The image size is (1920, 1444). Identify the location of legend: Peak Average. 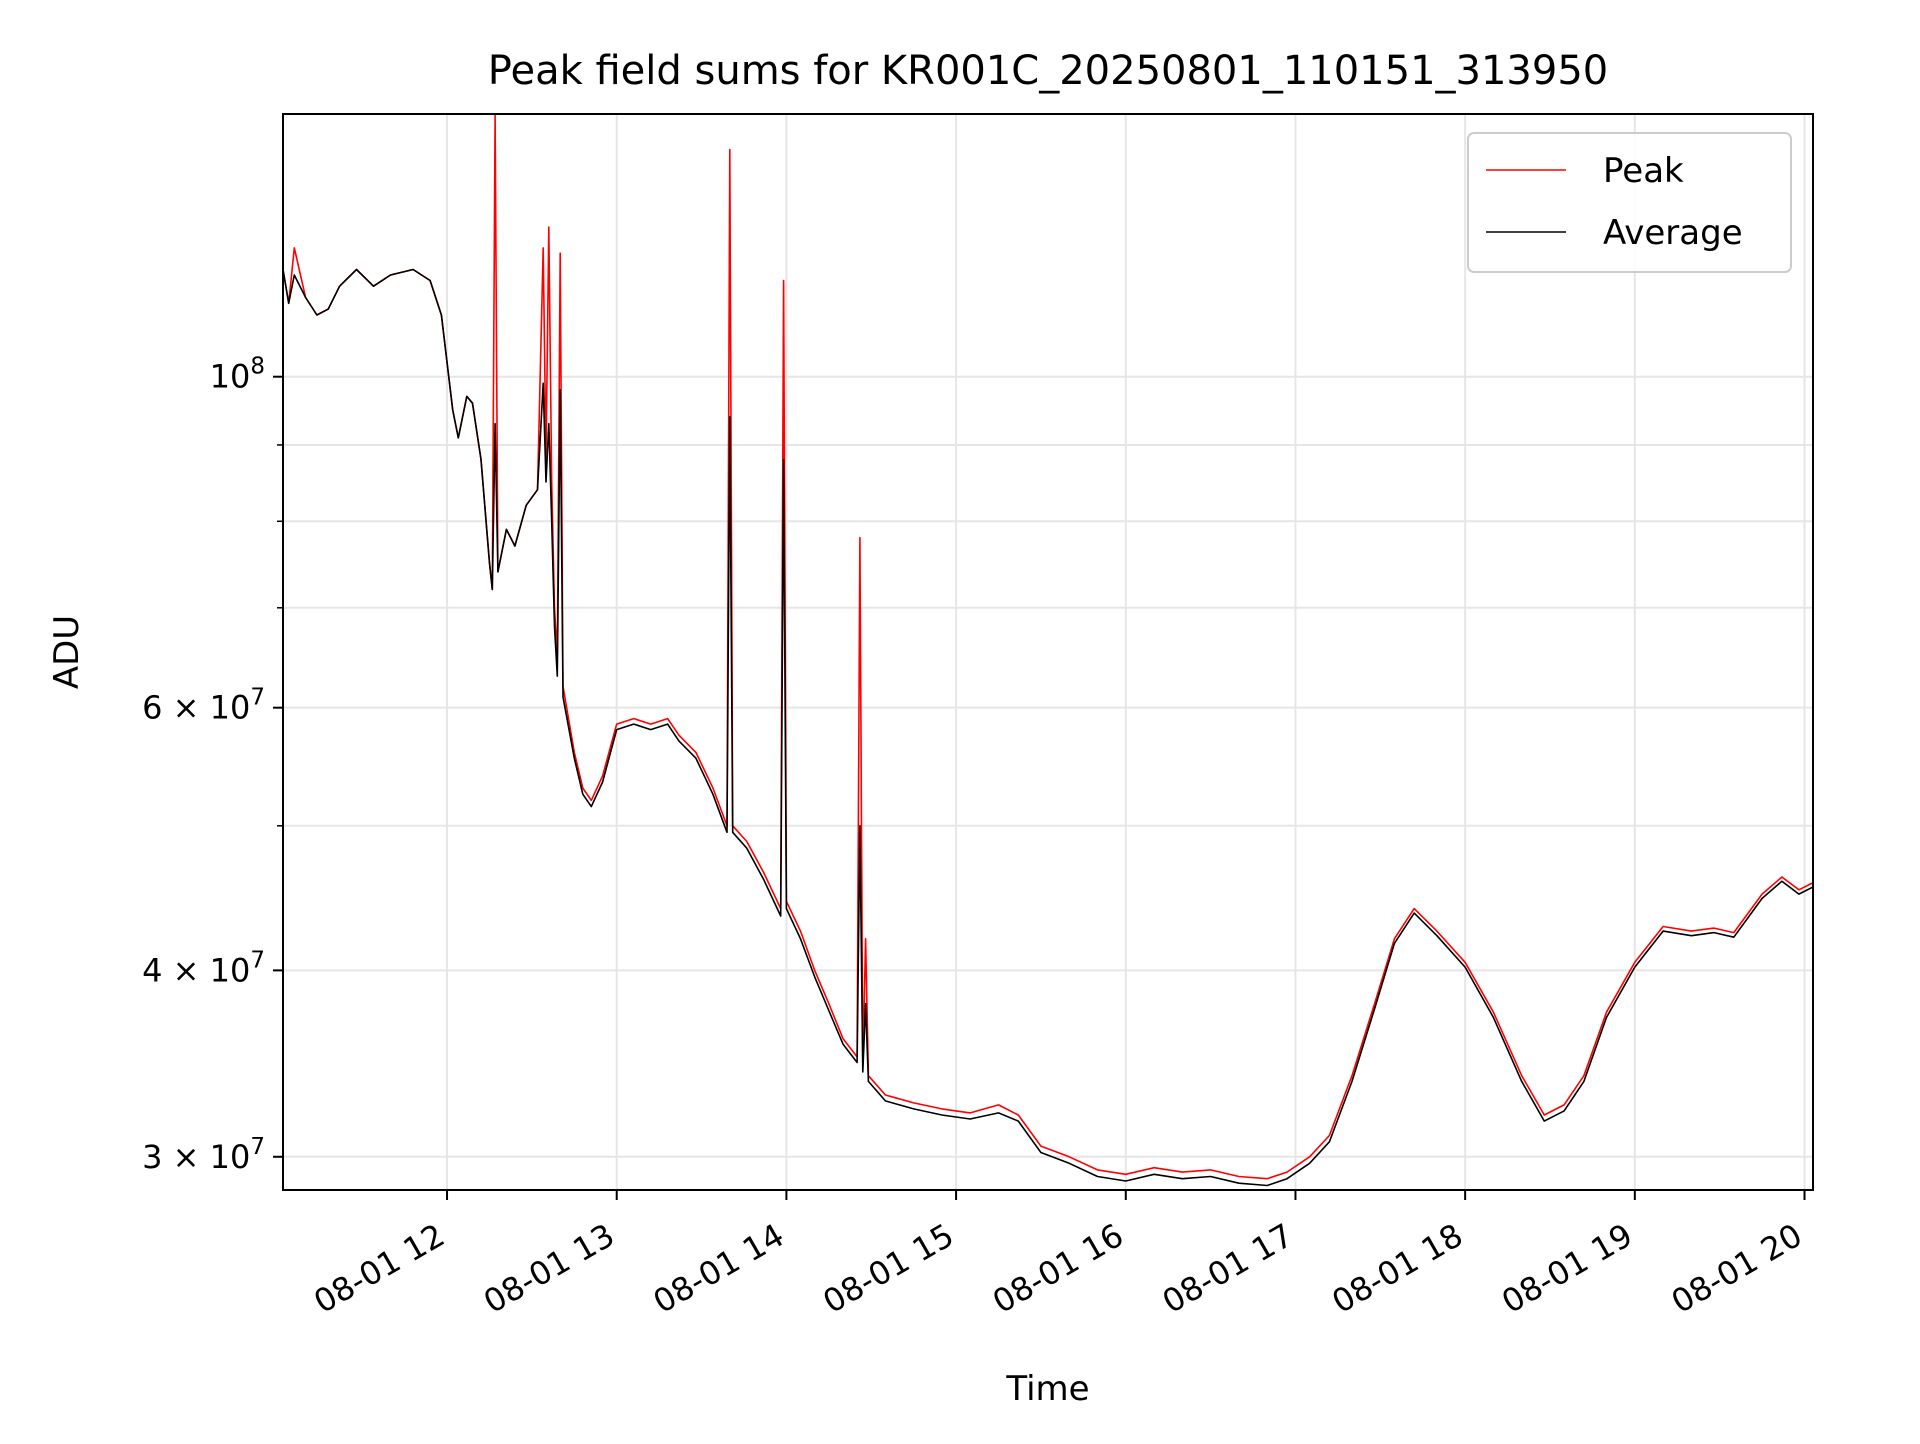
(1629, 202).